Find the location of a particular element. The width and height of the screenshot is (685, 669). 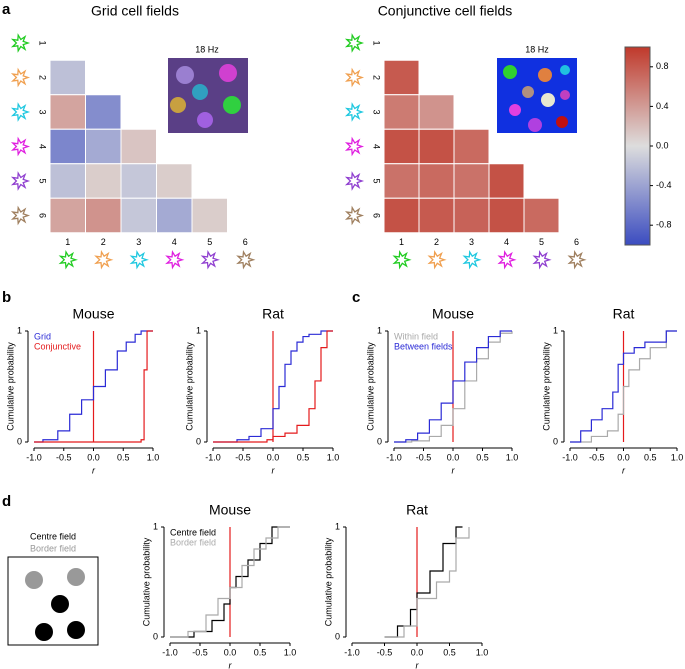

panel-label: d is located at coordinates (6, 501).